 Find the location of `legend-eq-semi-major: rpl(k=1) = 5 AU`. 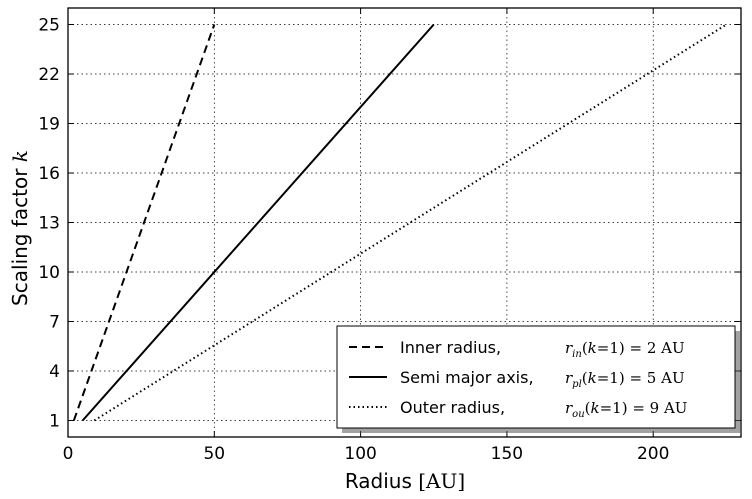

legend-eq-semi-major: rpl(k=1) = 5 AU is located at coordinates (625, 379).